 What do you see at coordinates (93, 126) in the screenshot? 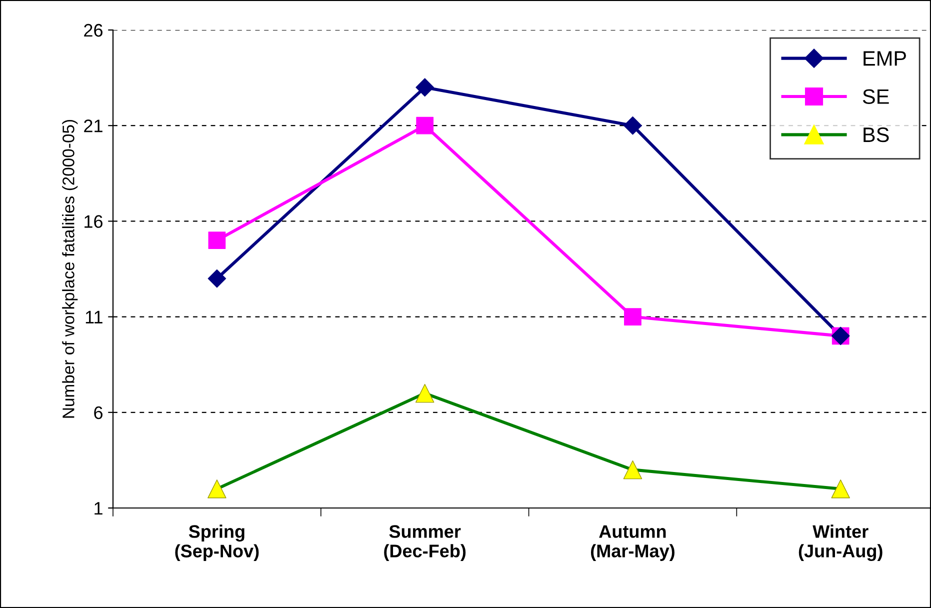
I see `y-tick-label: 21` at bounding box center [93, 126].